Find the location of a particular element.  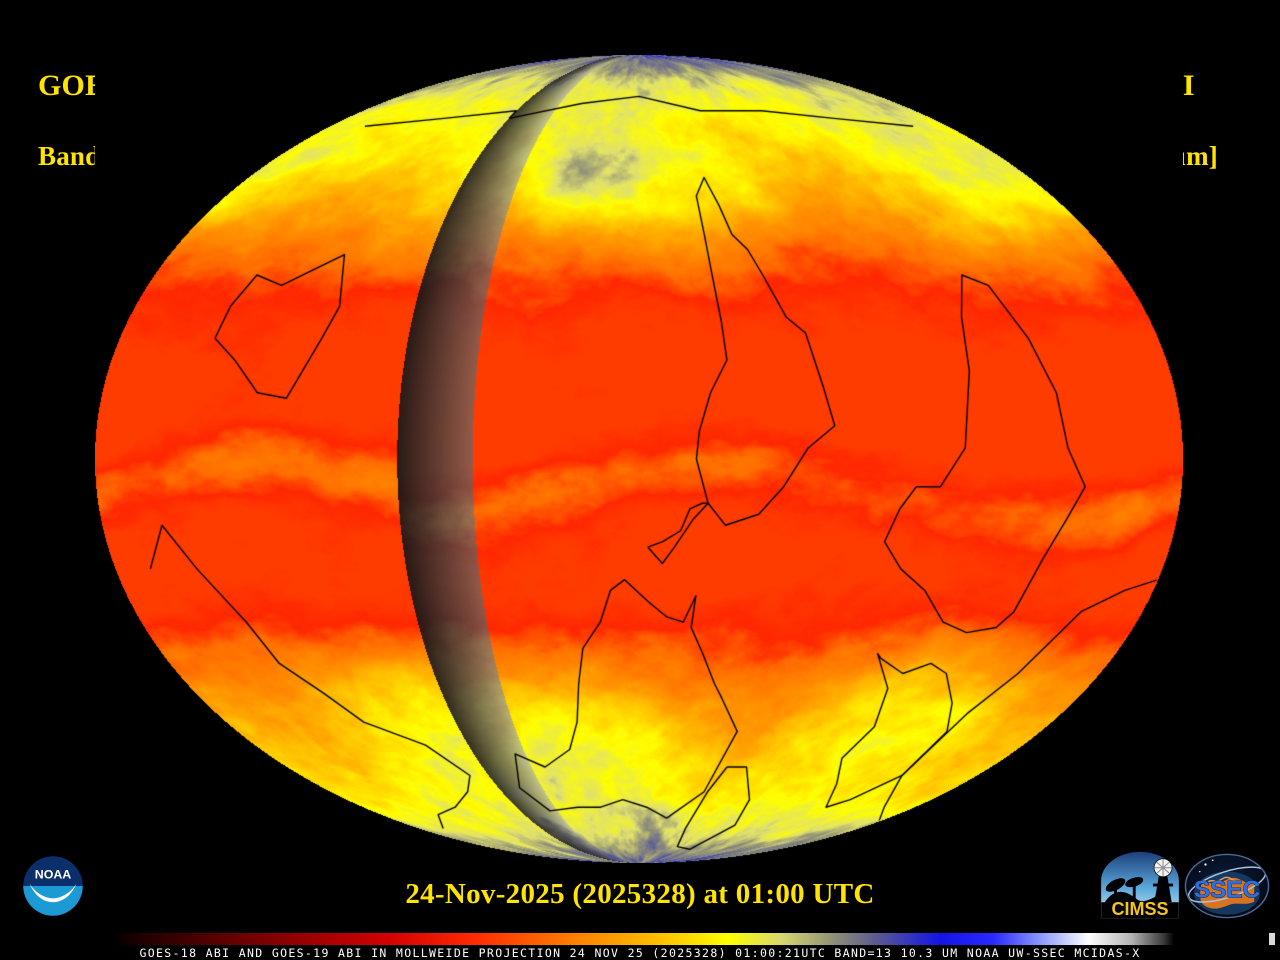

svg-text: NOAA is located at coordinates (53, 875).